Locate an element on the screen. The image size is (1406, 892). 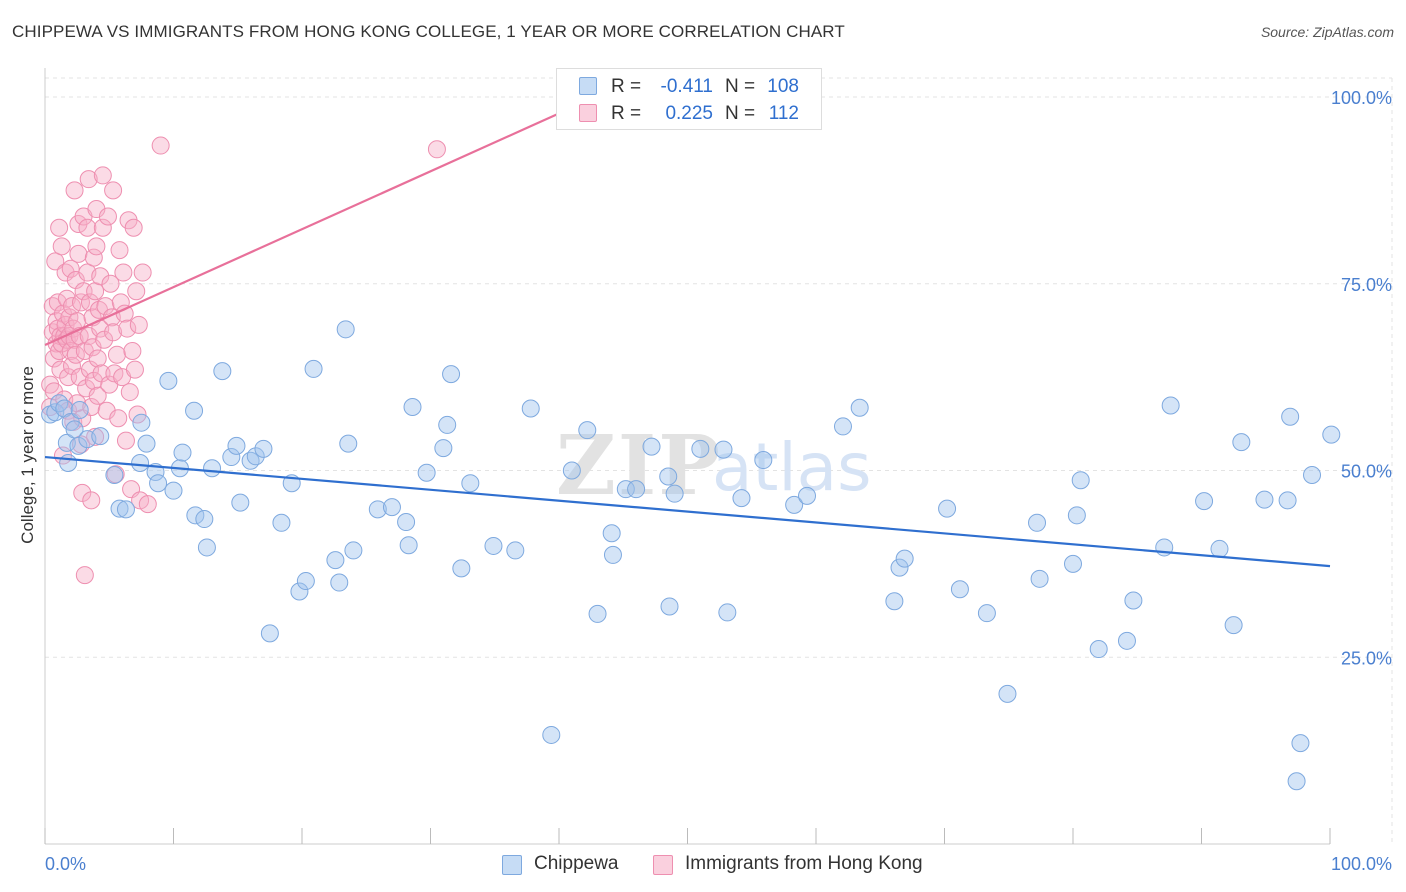
trend-line-hong-kong is located at coordinates (308, 227).